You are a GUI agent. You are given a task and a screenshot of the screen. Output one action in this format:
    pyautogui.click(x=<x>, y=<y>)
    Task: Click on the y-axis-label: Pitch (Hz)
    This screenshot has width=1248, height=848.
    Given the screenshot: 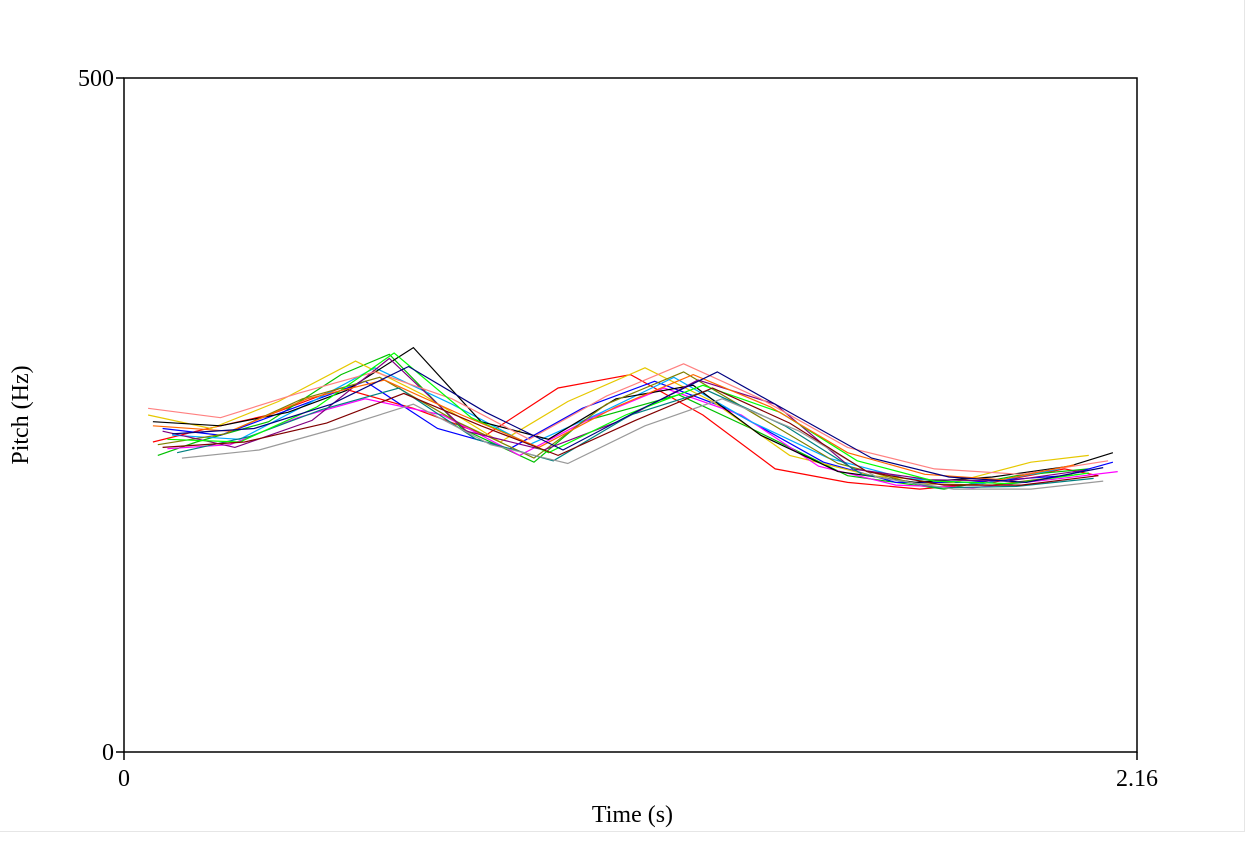 What is the action you would take?
    pyautogui.click(x=21, y=414)
    